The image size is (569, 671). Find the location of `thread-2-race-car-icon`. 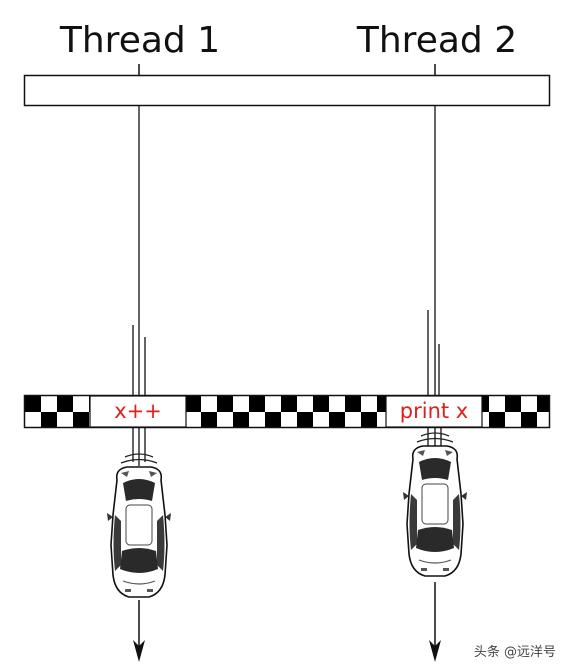

thread-2-race-car-icon is located at coordinates (435, 504).